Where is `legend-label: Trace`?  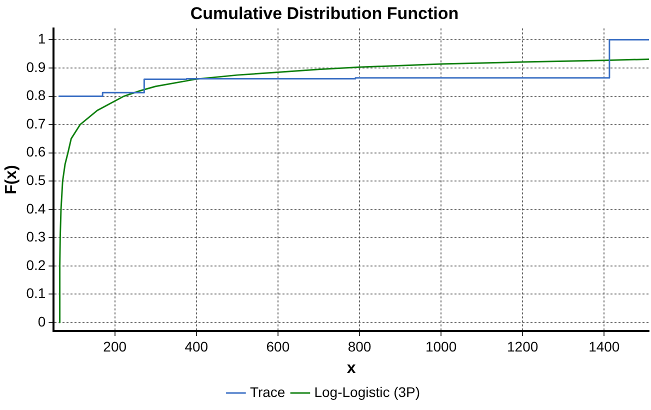 legend-label: Trace is located at coordinates (268, 392).